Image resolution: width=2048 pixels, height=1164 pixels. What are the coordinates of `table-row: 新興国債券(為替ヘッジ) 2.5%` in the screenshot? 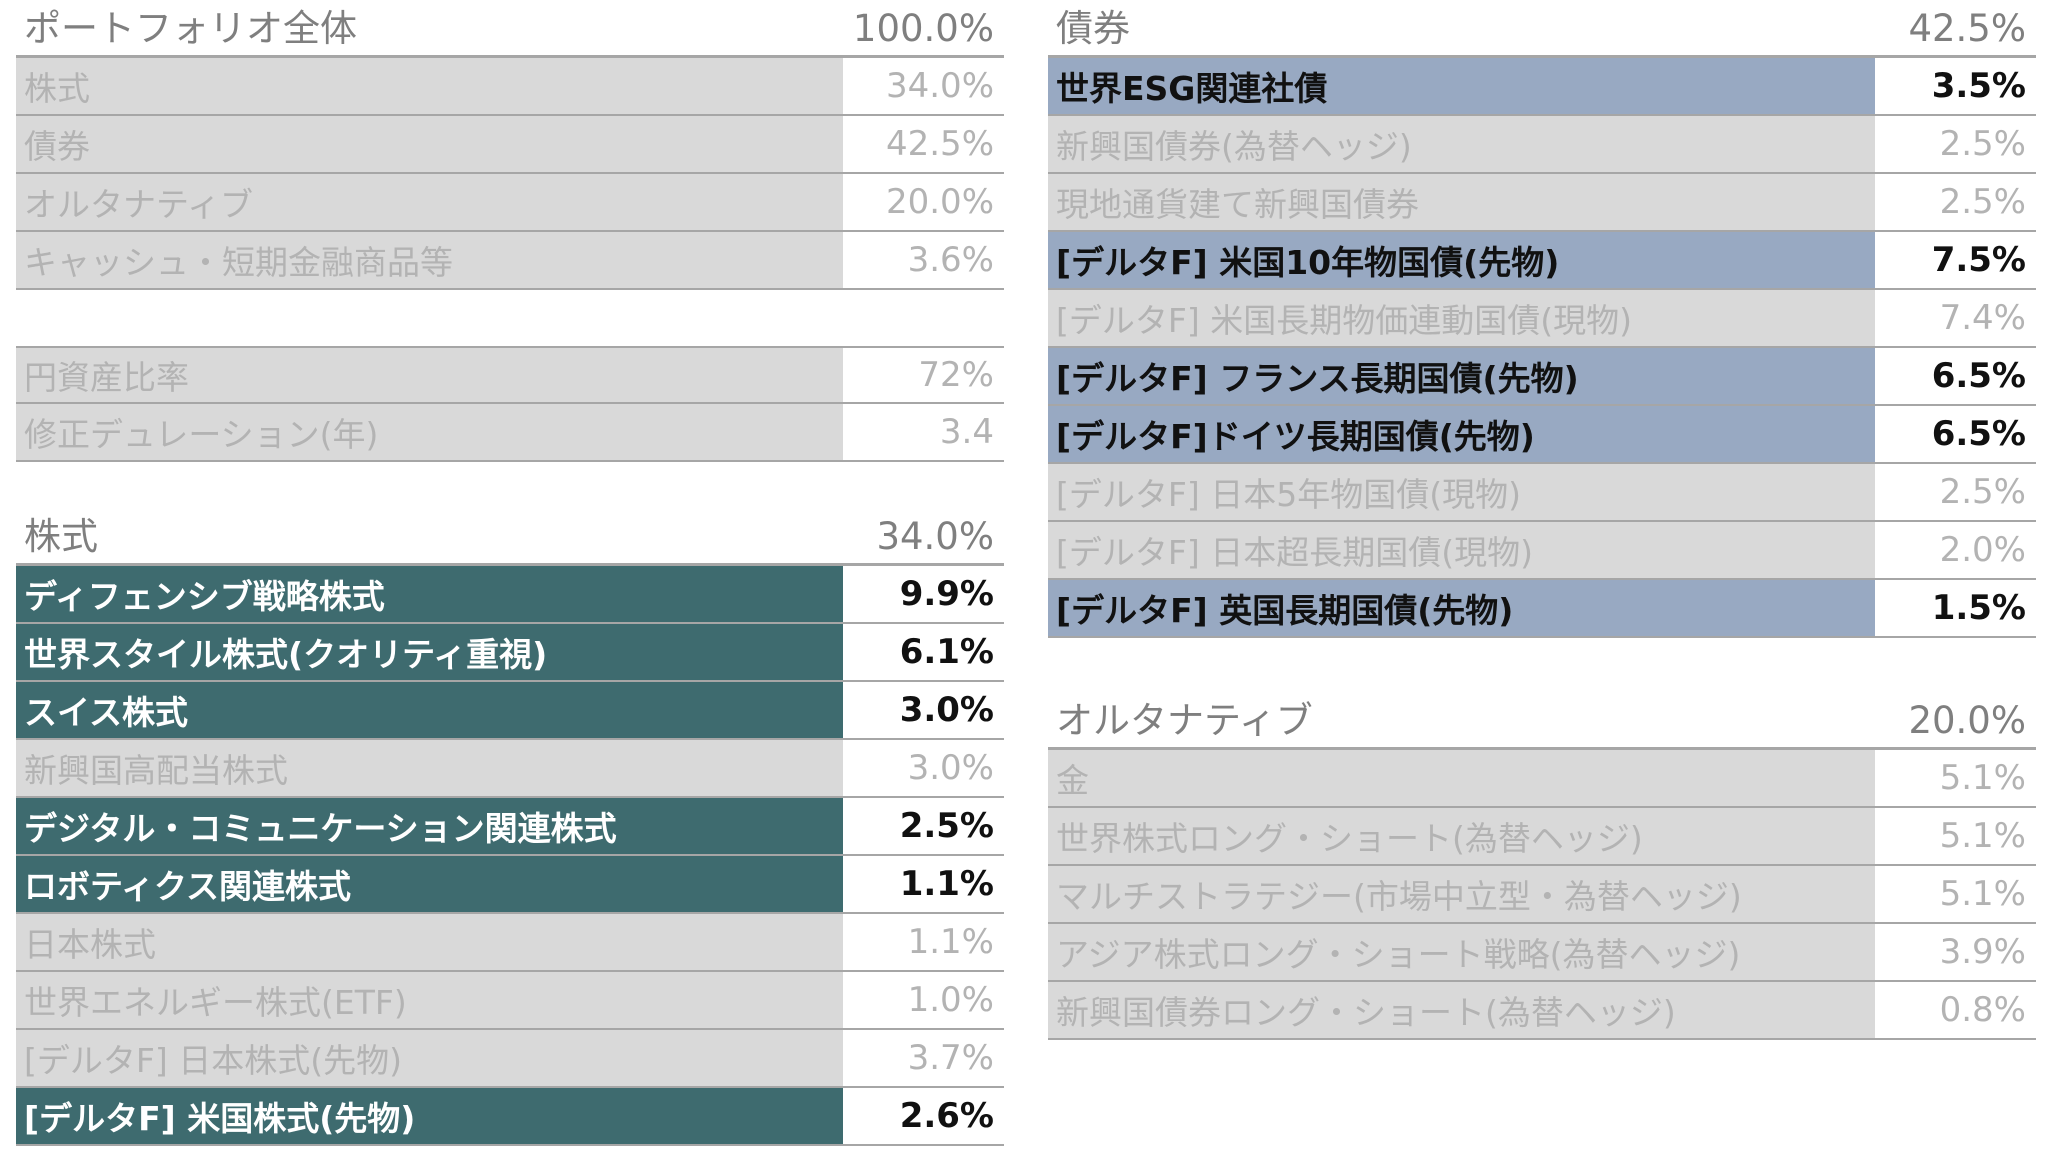 It's located at (1542, 145).